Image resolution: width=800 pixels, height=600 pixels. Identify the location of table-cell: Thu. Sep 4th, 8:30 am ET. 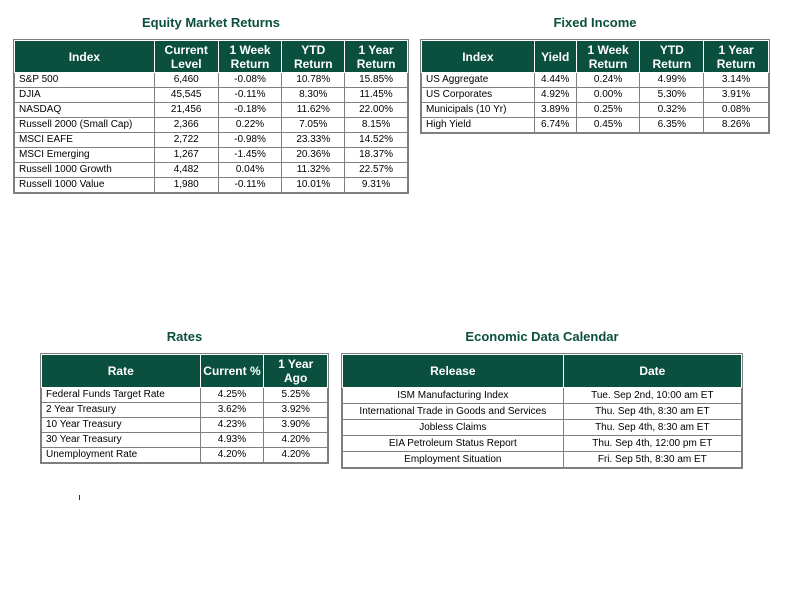
(652, 427).